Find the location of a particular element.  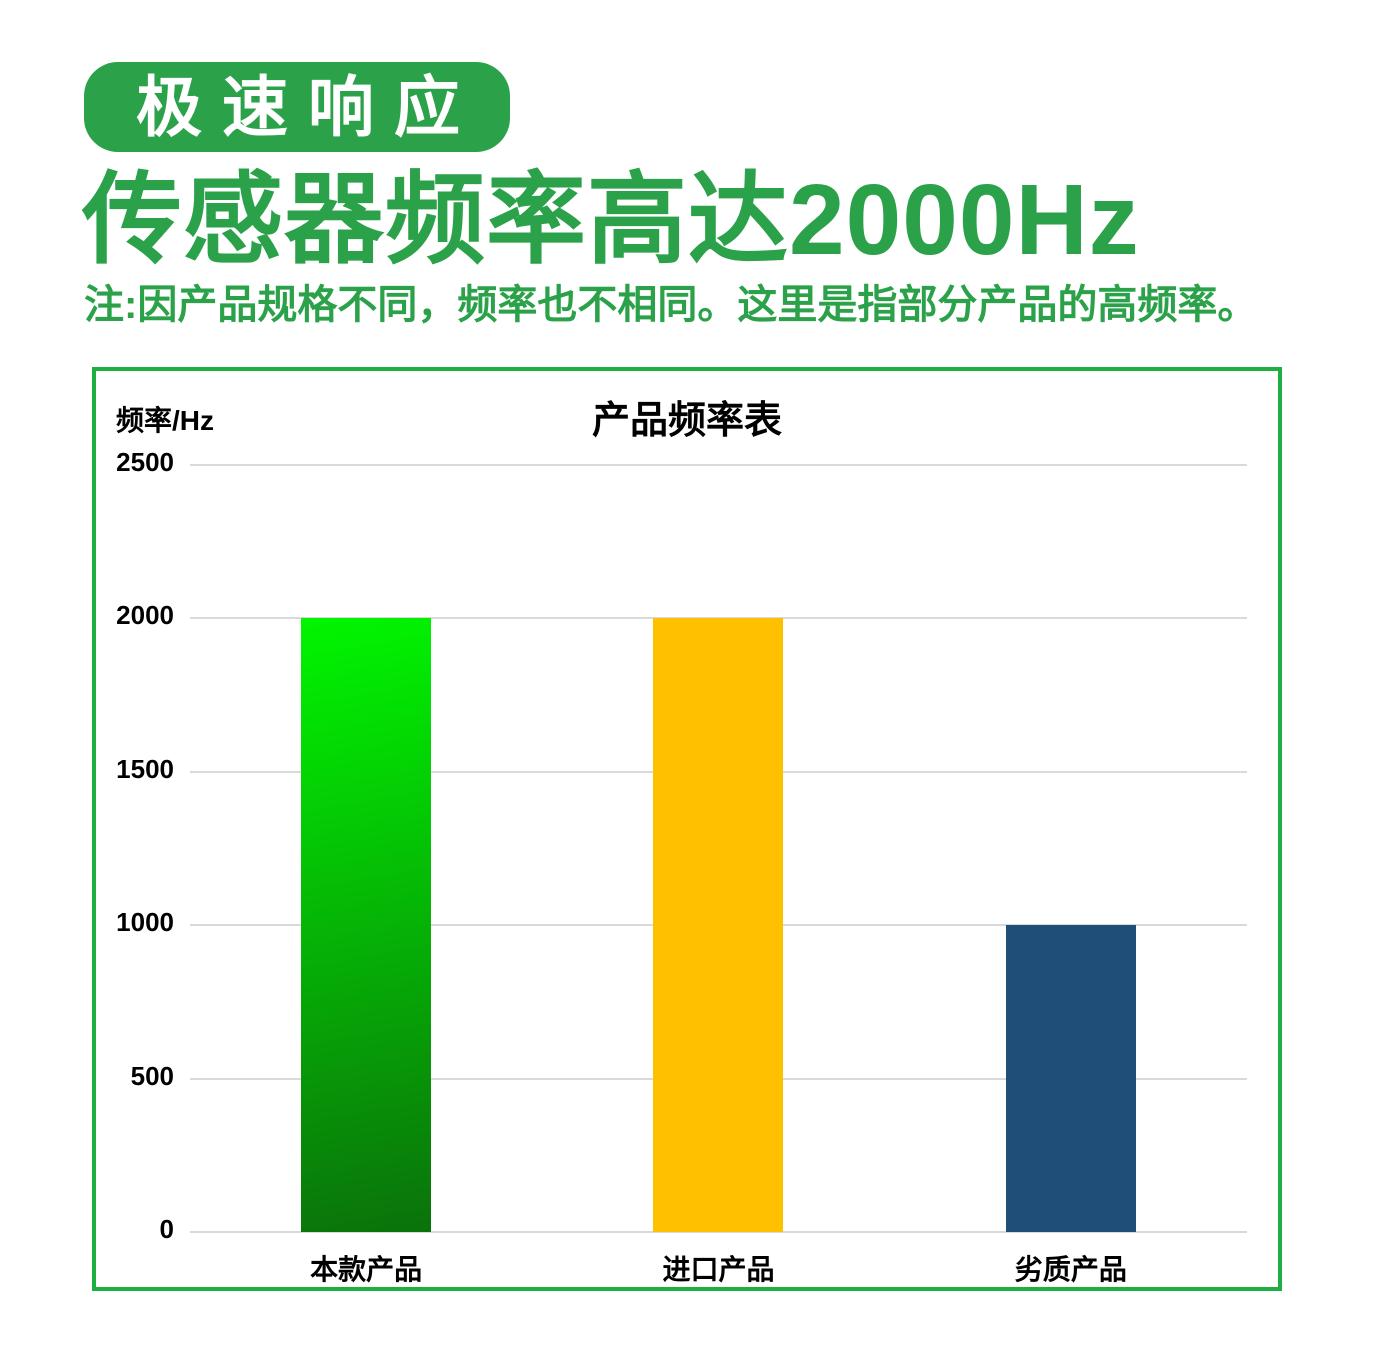

x-axis-category-labels: 本款产品 进口产品 劣质产品 is located at coordinates (718, 1268).